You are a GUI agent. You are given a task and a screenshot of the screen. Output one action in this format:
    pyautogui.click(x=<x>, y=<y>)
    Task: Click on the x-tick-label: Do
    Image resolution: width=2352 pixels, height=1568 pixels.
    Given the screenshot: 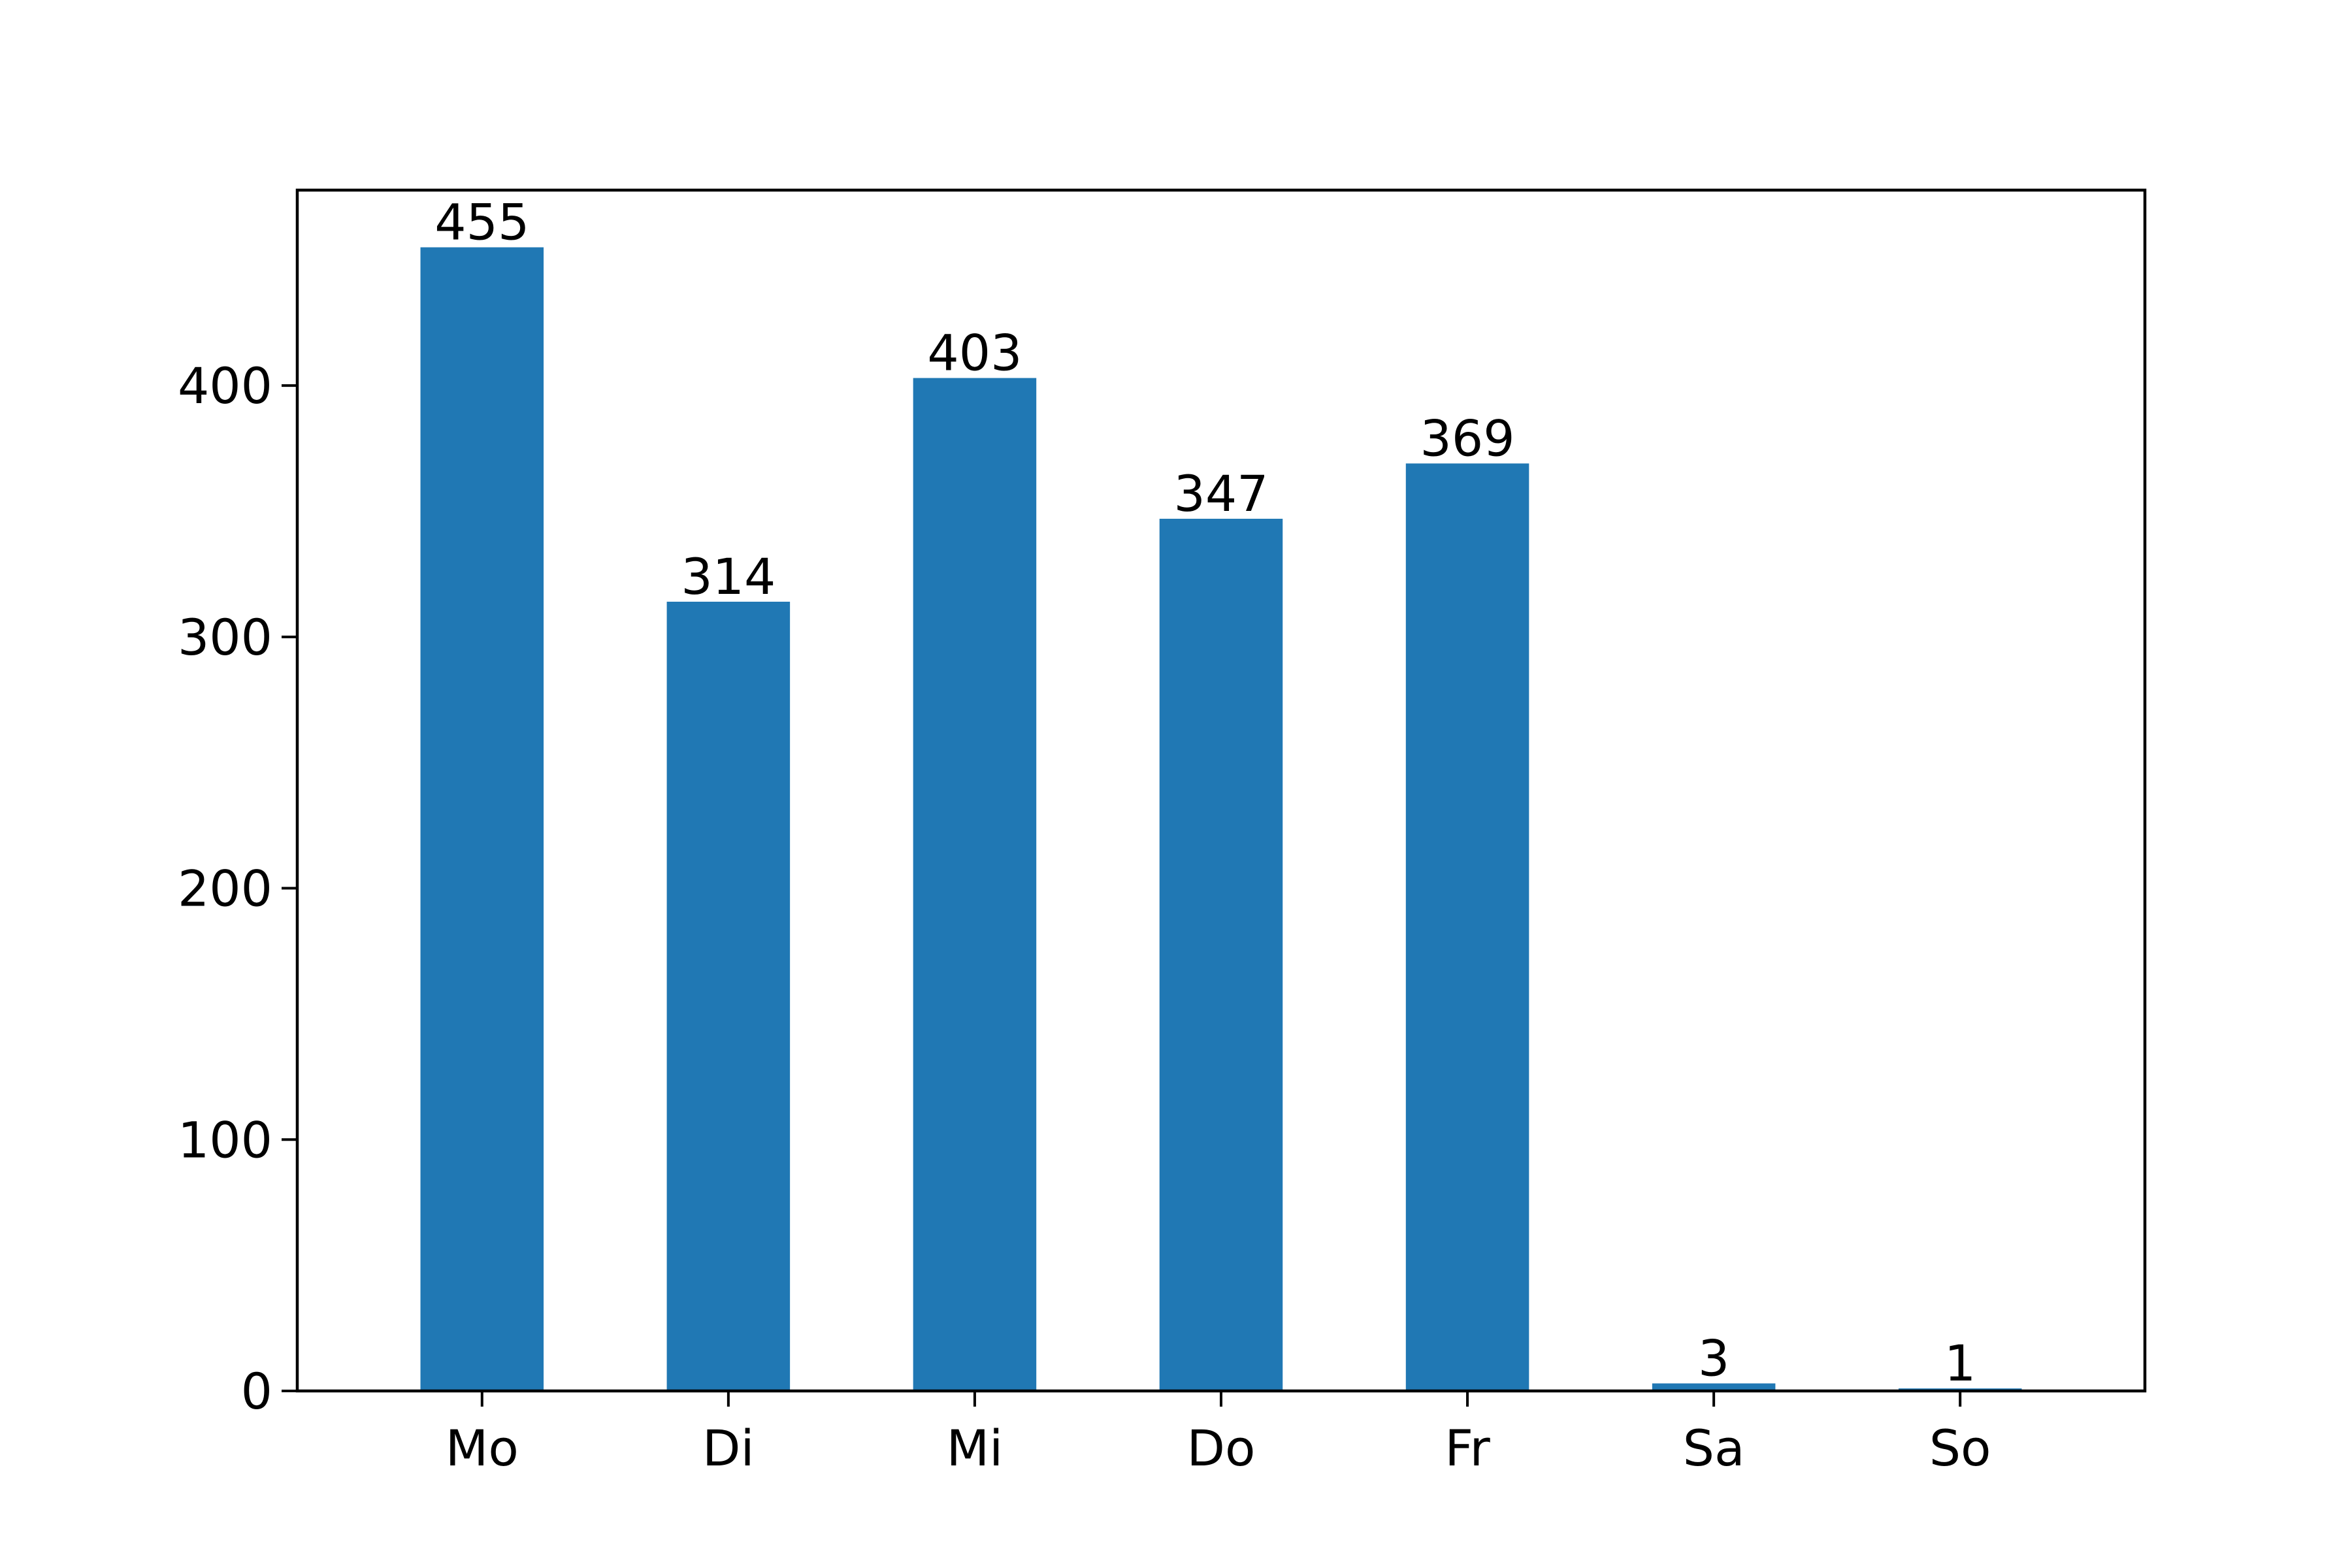 What is the action you would take?
    pyautogui.click(x=1220, y=1448)
    